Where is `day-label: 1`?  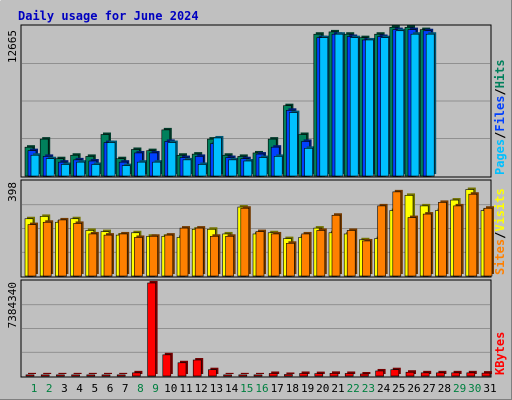
day-label: 1 is located at coordinates (34, 388).